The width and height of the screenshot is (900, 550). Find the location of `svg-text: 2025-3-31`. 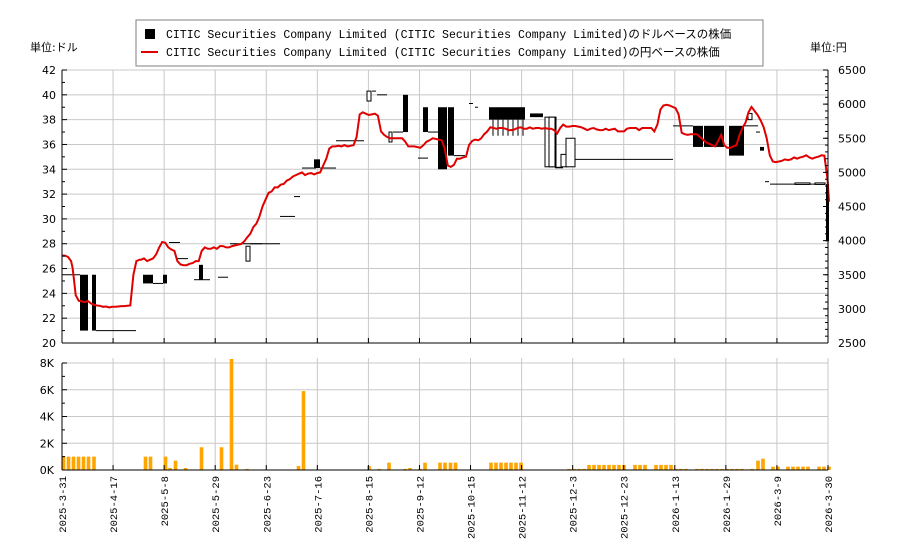

svg-text: 2025-3-31 is located at coordinates (64, 504).